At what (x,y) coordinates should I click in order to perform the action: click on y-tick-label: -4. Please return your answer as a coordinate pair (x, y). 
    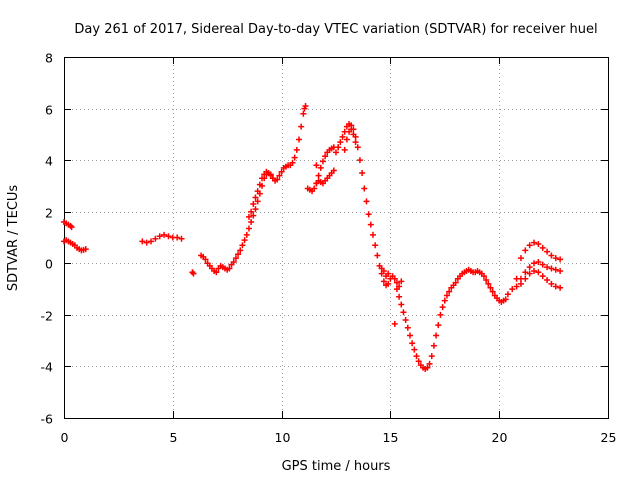
    Looking at the image, I should click on (47, 367).